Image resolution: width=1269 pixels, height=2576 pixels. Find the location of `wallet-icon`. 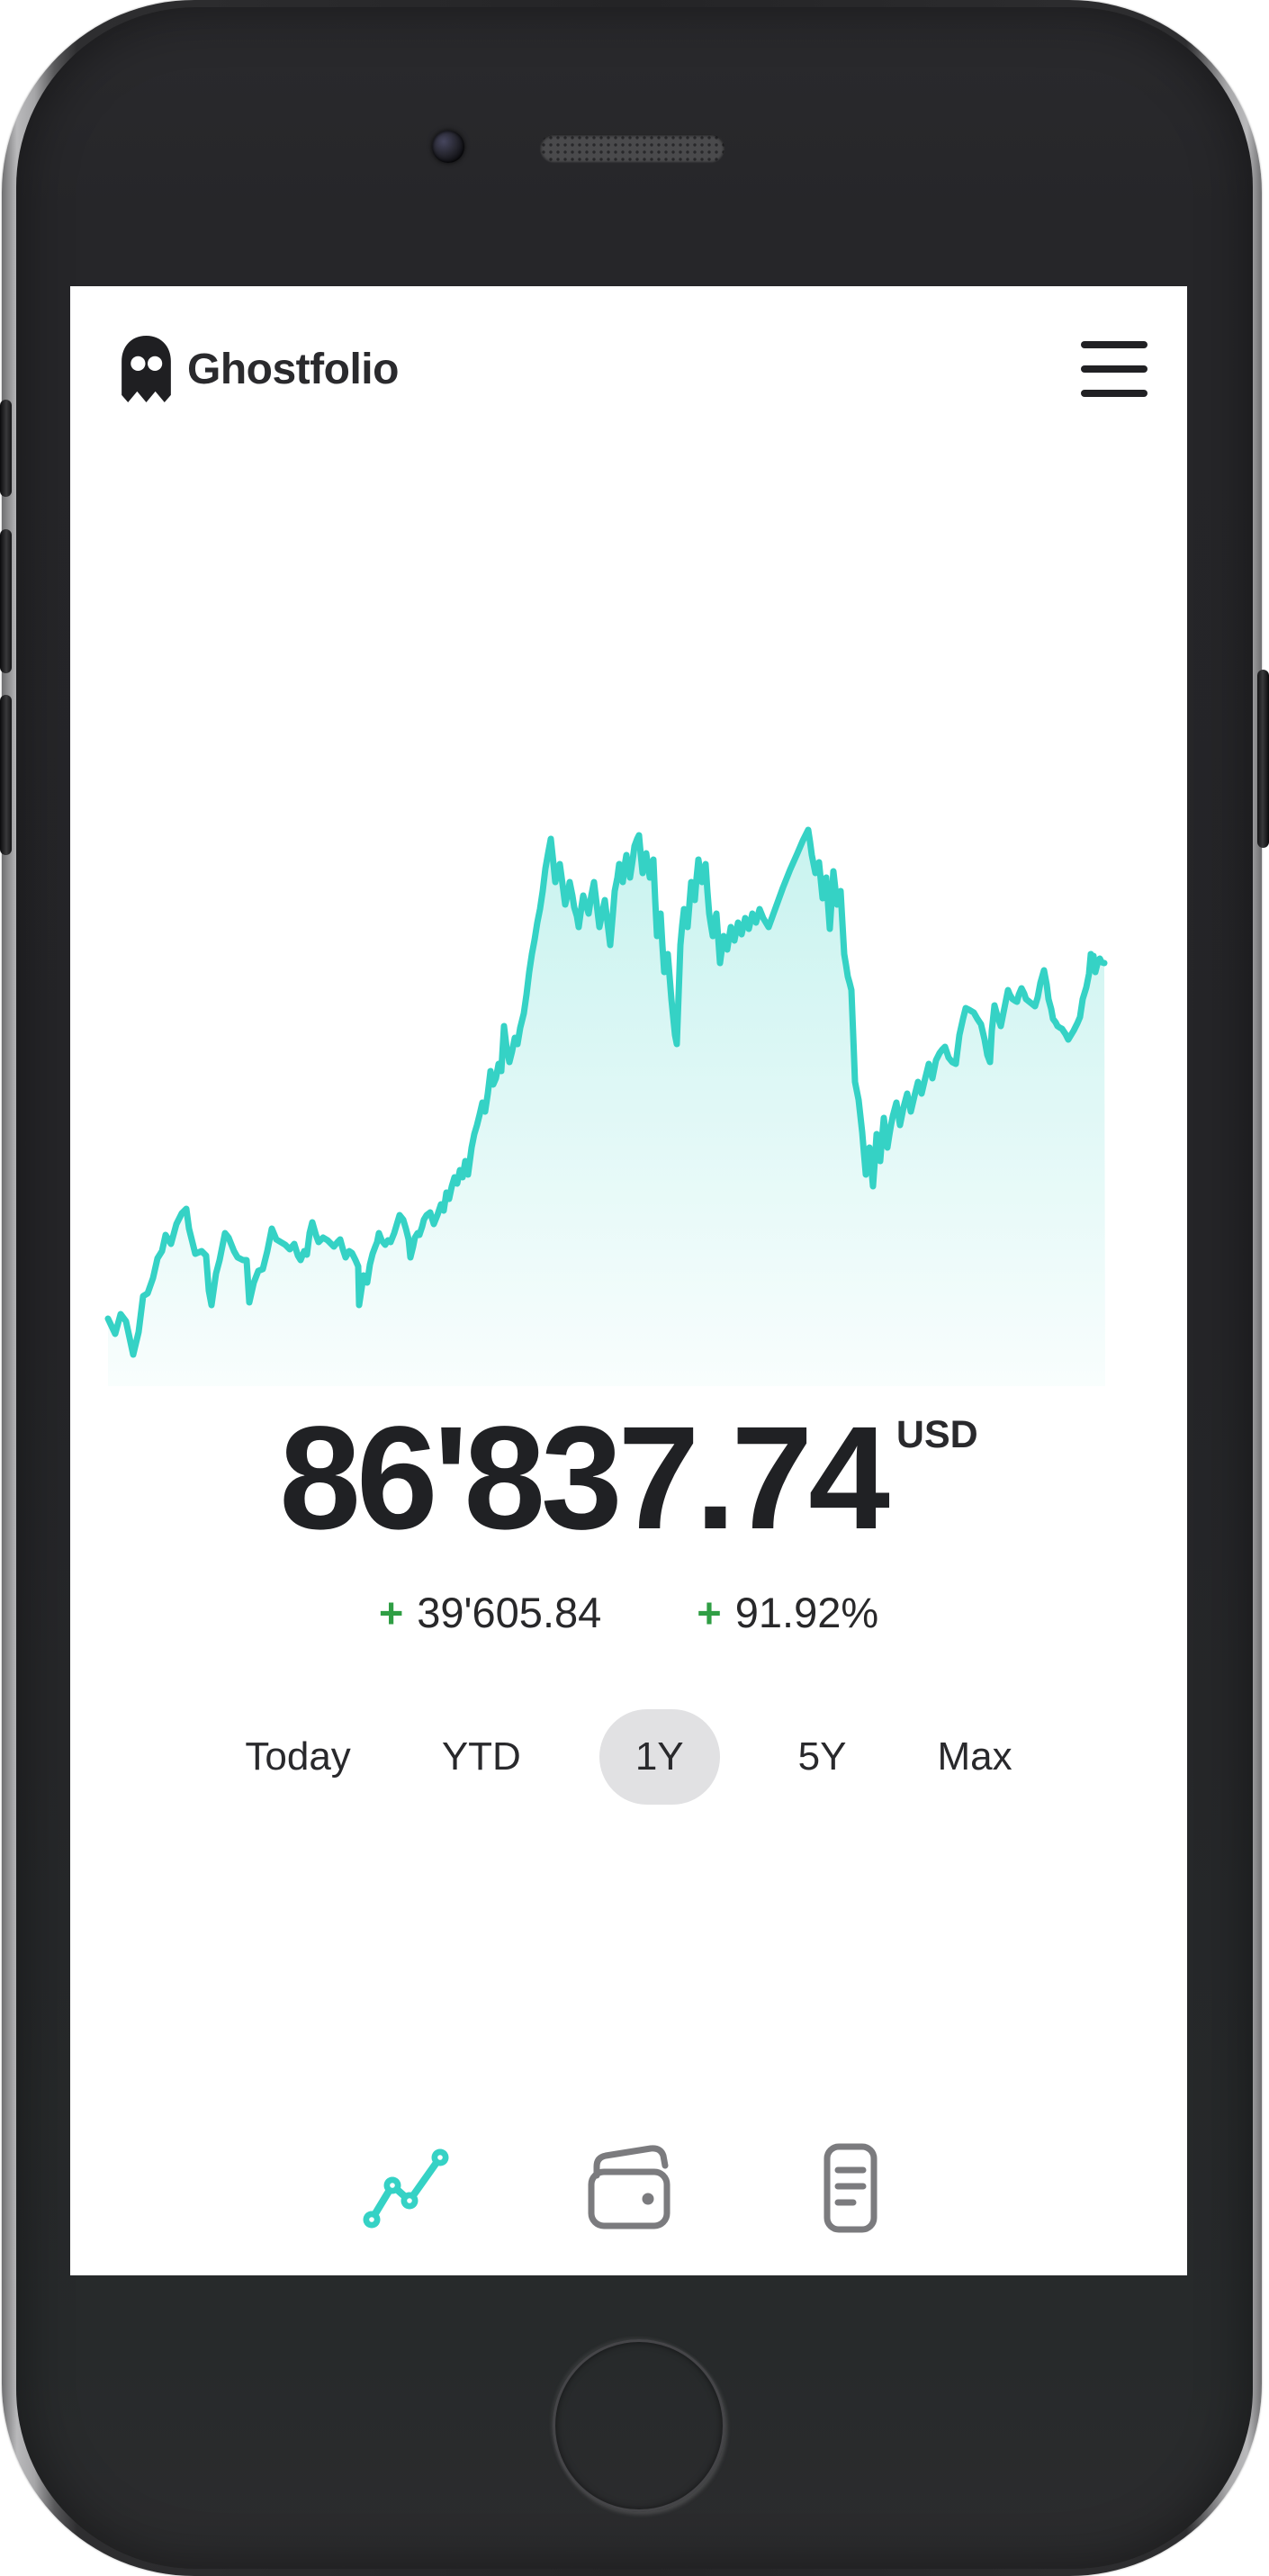

wallet-icon is located at coordinates (629, 2187).